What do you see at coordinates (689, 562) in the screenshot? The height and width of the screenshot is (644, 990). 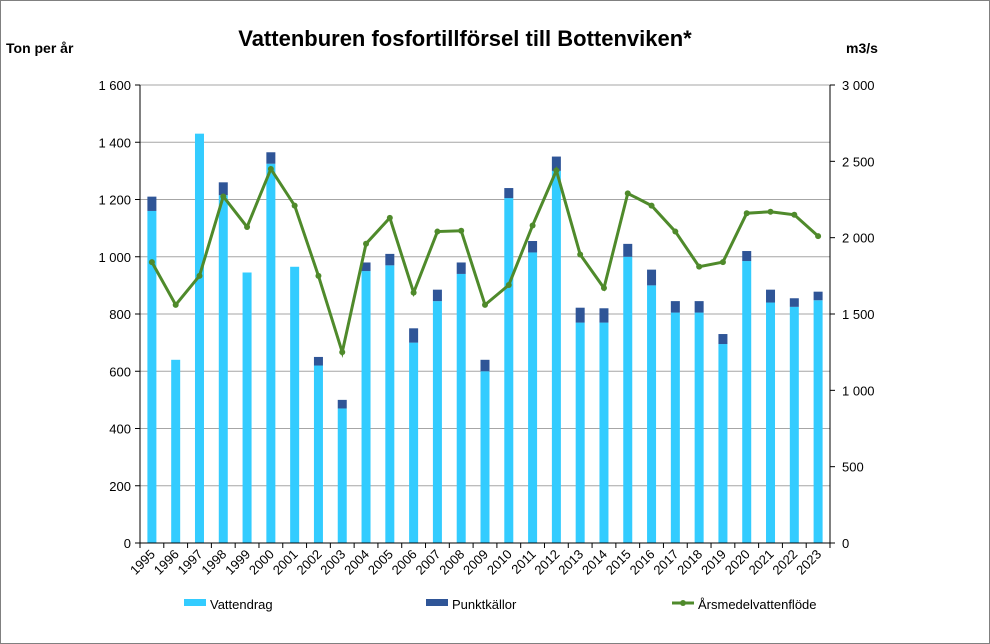 I see `x-tick-label: 2018` at bounding box center [689, 562].